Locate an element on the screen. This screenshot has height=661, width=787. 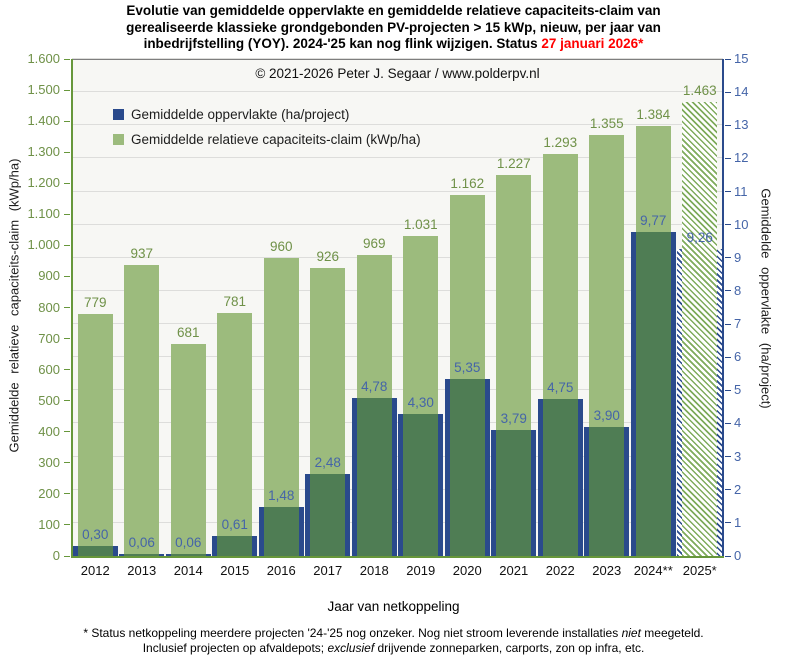
x-category-2015: 2015 is located at coordinates (235, 570).